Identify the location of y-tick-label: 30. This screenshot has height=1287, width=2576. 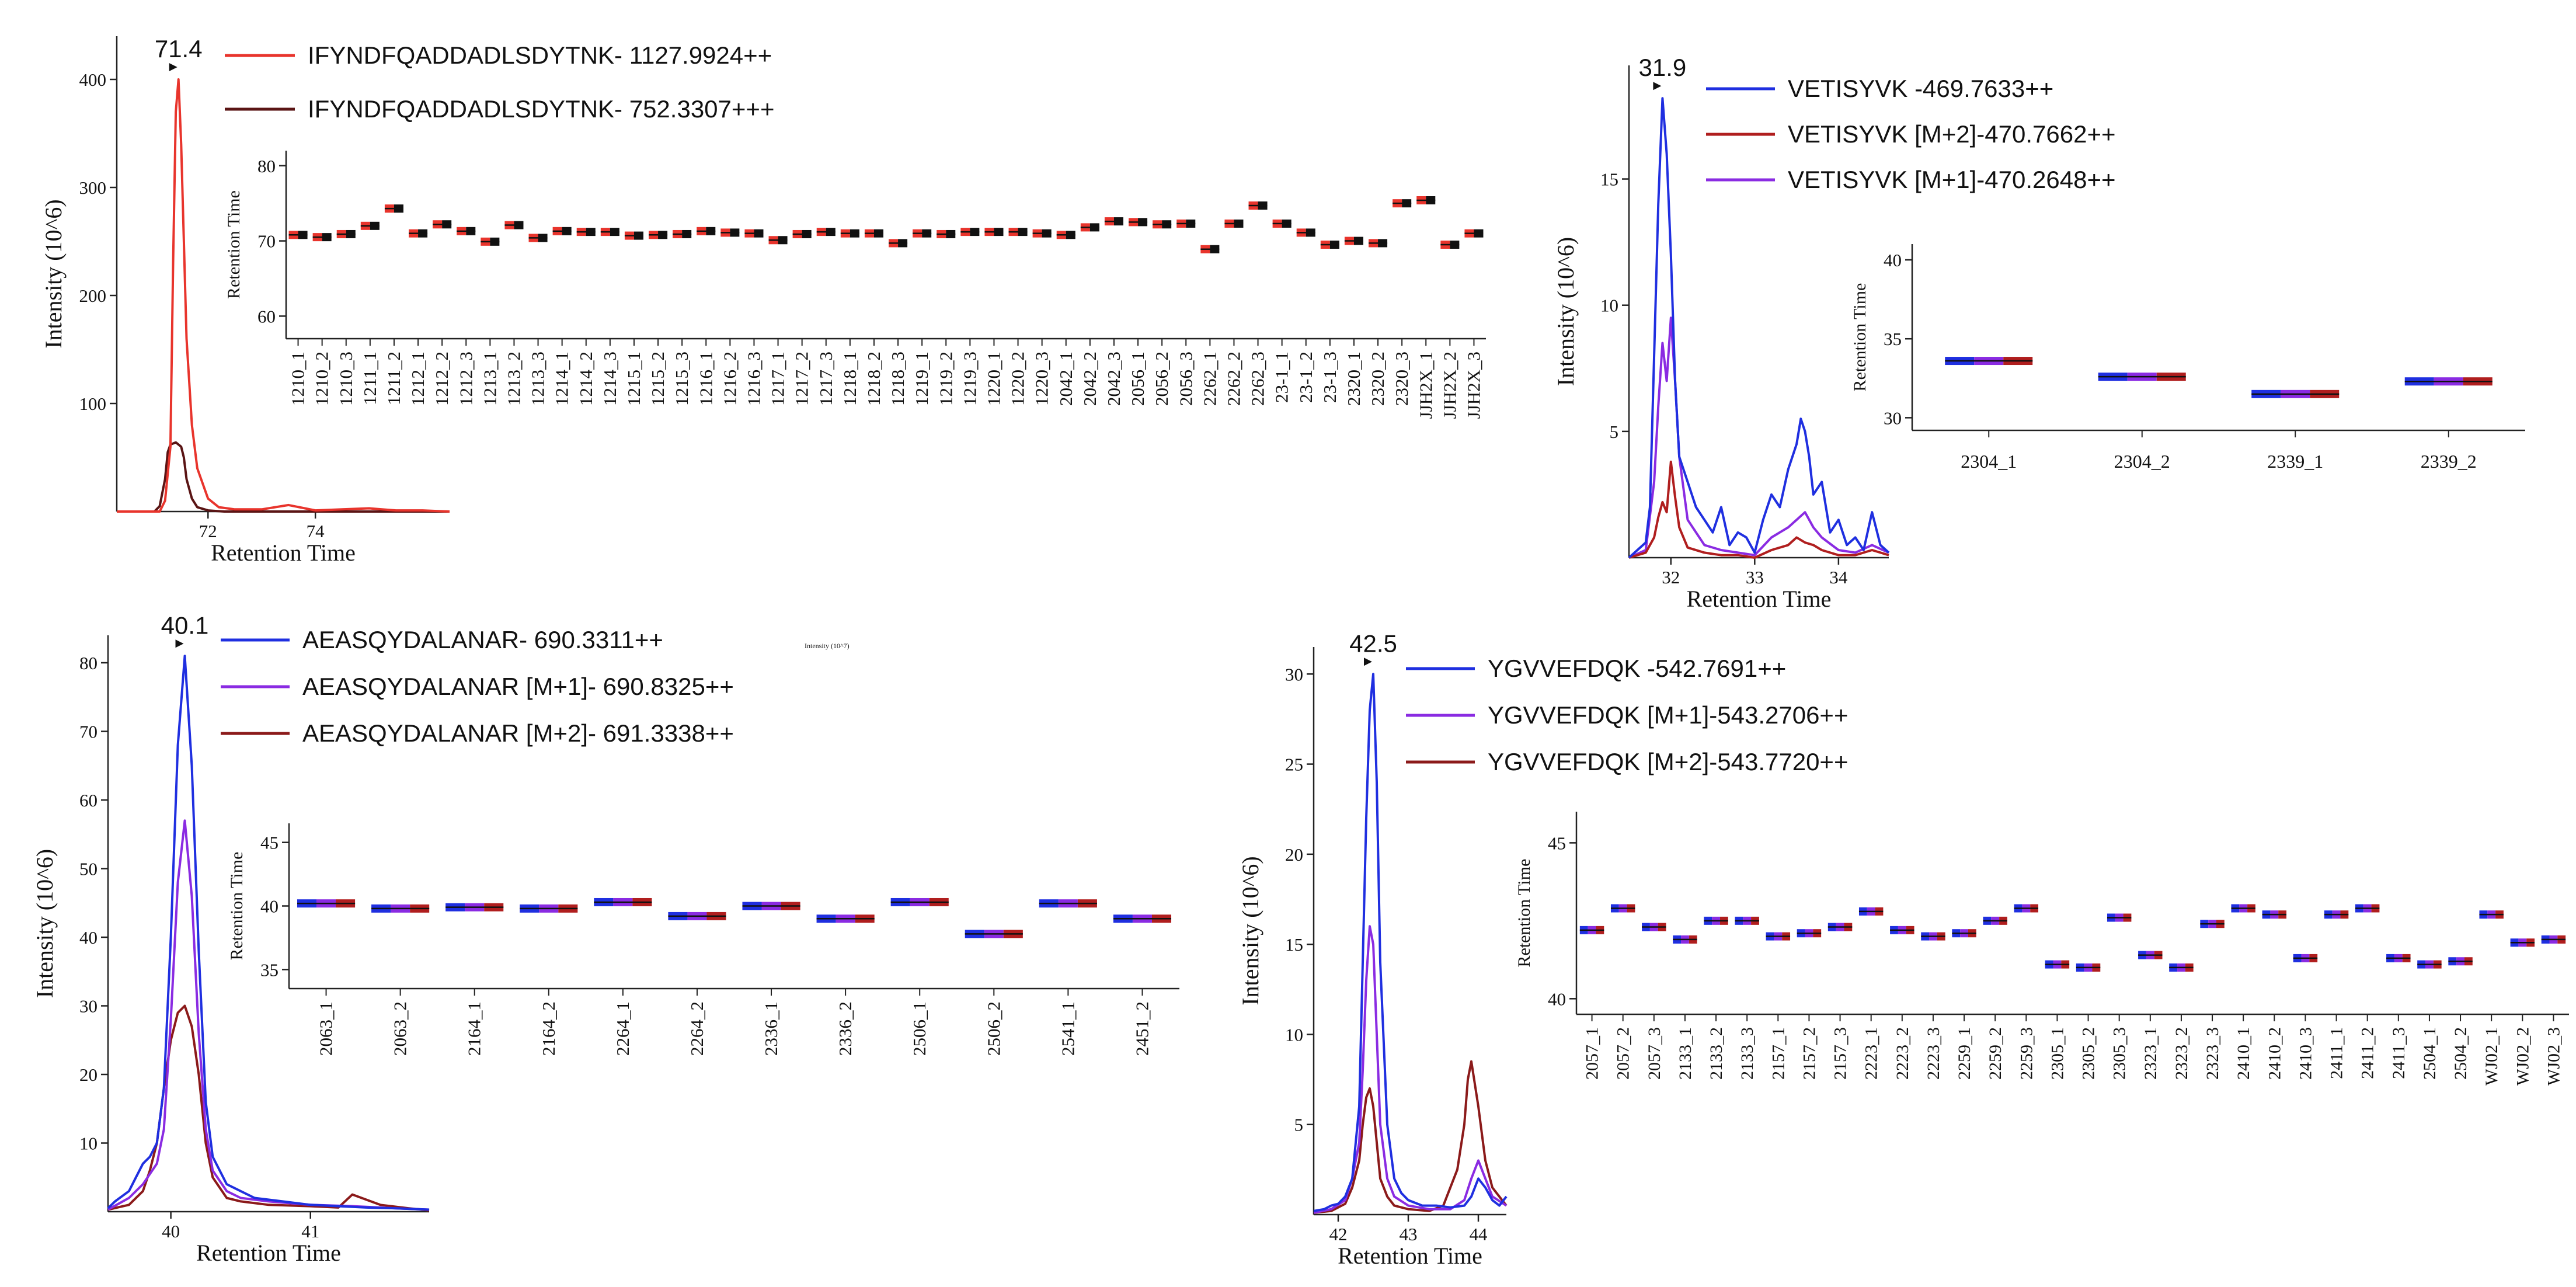
(88, 1006).